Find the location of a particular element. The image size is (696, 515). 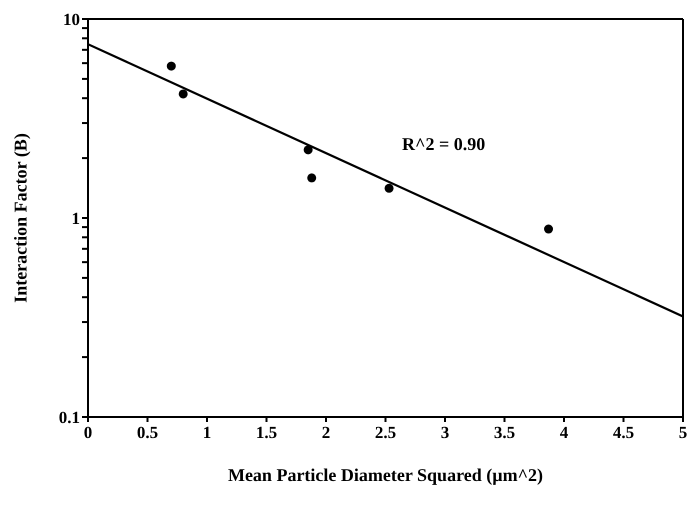

x-tick-label: 0.5 is located at coordinates (147, 432).